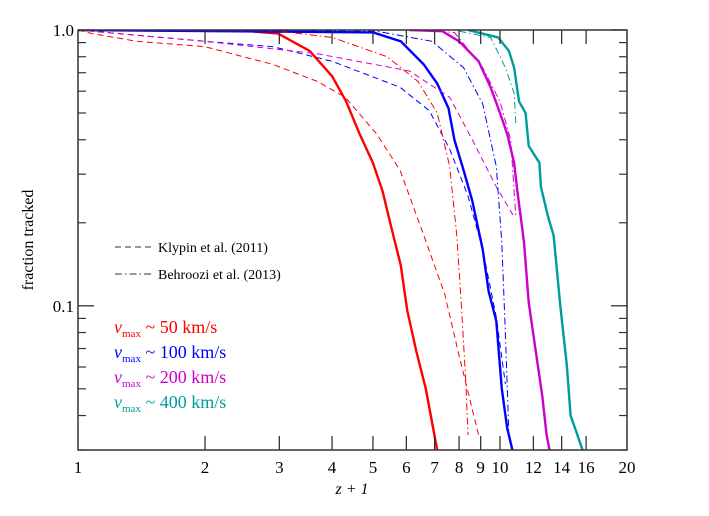 The image size is (709, 516). I want to click on x-axis-label: z + 1, so click(351, 489).